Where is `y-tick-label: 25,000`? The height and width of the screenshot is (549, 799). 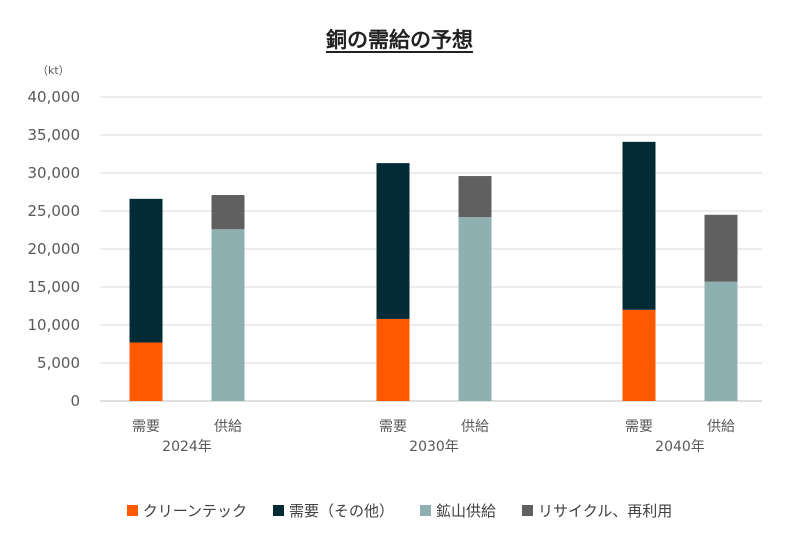 y-tick-label: 25,000 is located at coordinates (54, 211).